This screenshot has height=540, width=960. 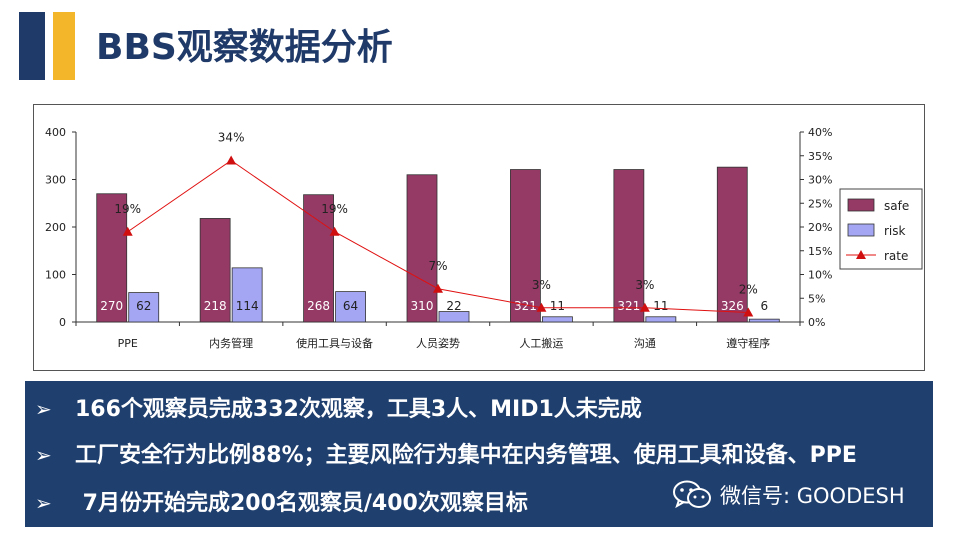 I want to click on y-tick-label: 0, so click(x=62, y=322).